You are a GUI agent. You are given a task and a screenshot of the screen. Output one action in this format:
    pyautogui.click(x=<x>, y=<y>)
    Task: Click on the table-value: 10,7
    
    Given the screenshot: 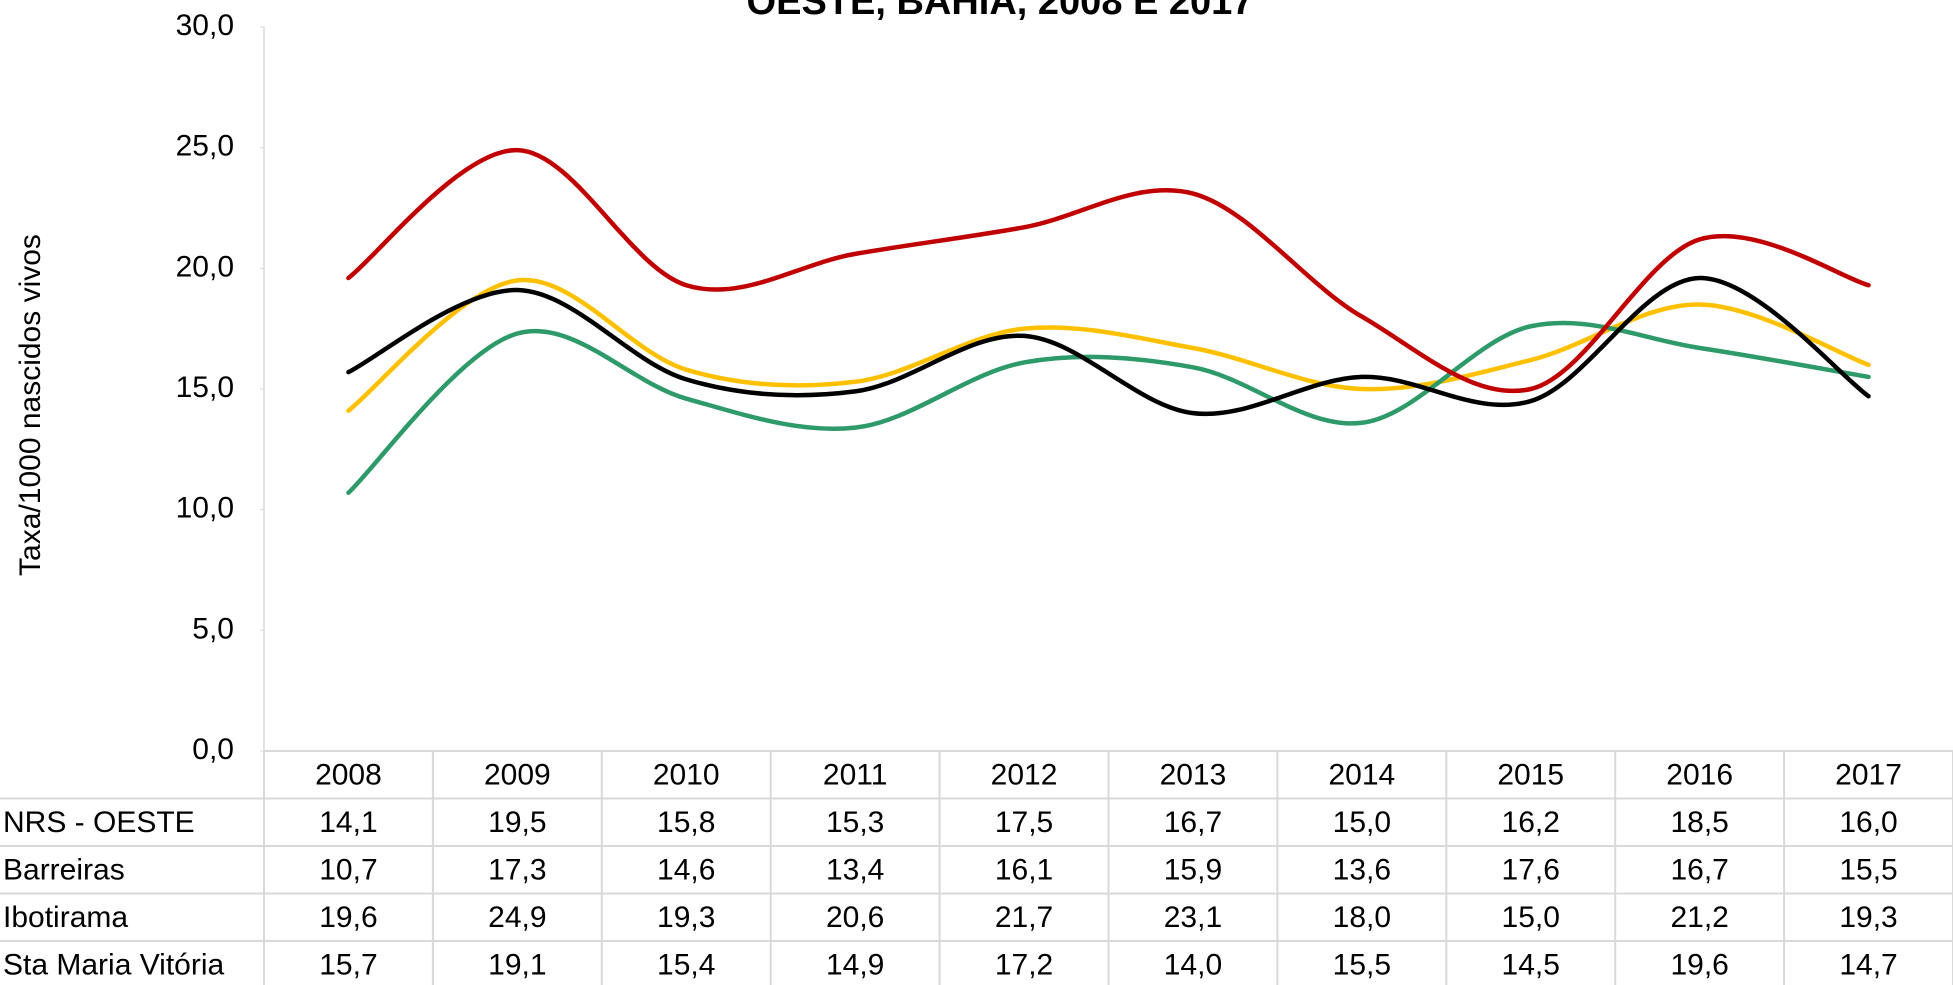 What is the action you would take?
    pyautogui.click(x=348, y=870)
    